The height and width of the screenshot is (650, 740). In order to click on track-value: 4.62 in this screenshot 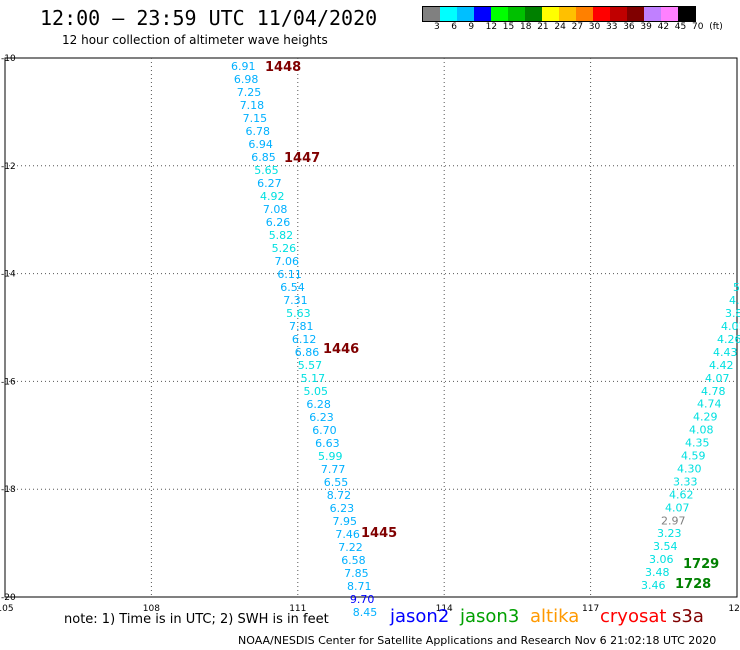, I will do `click(681, 494)`.